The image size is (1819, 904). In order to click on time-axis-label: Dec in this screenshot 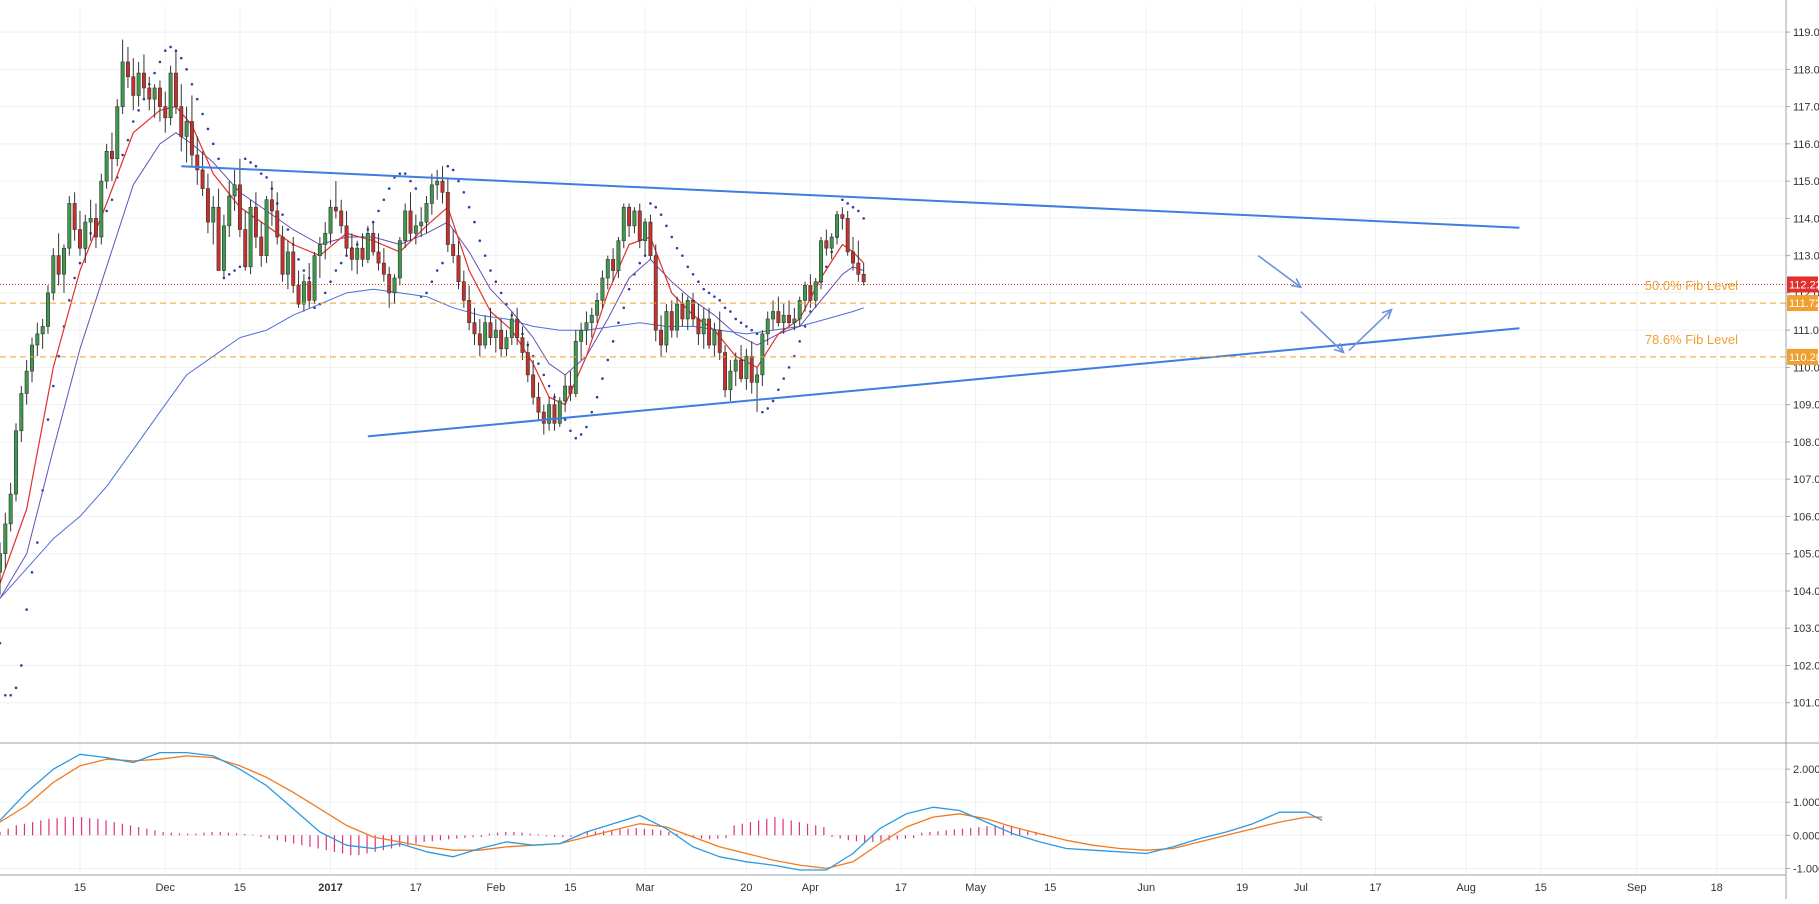, I will do `click(165, 888)`.